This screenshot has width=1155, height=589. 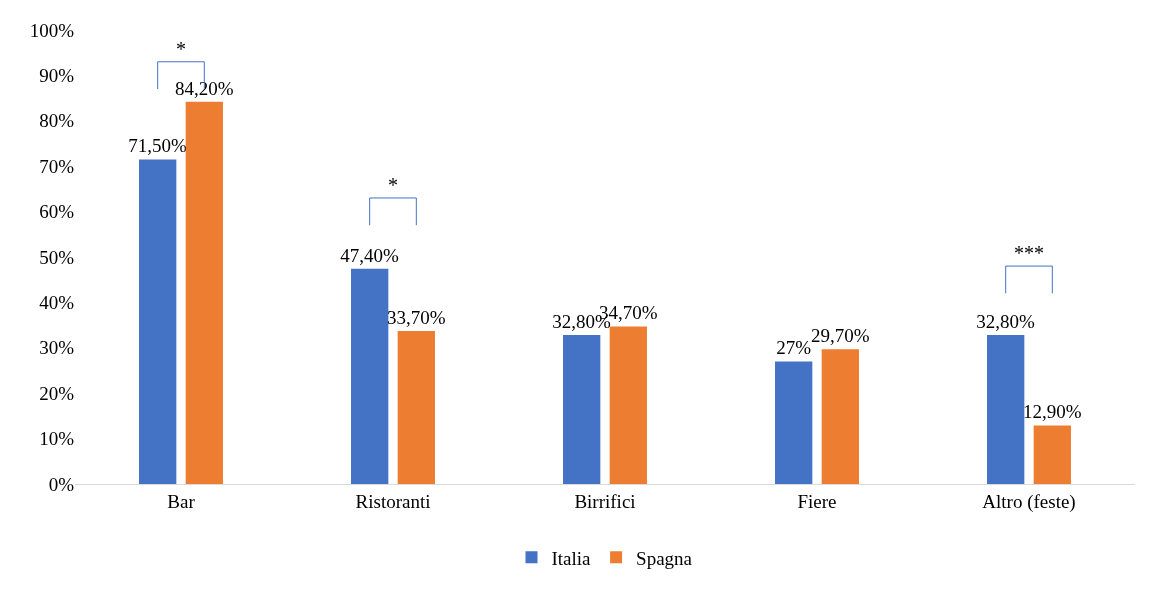 I want to click on y-tick-label: 0%, so click(x=61, y=484).